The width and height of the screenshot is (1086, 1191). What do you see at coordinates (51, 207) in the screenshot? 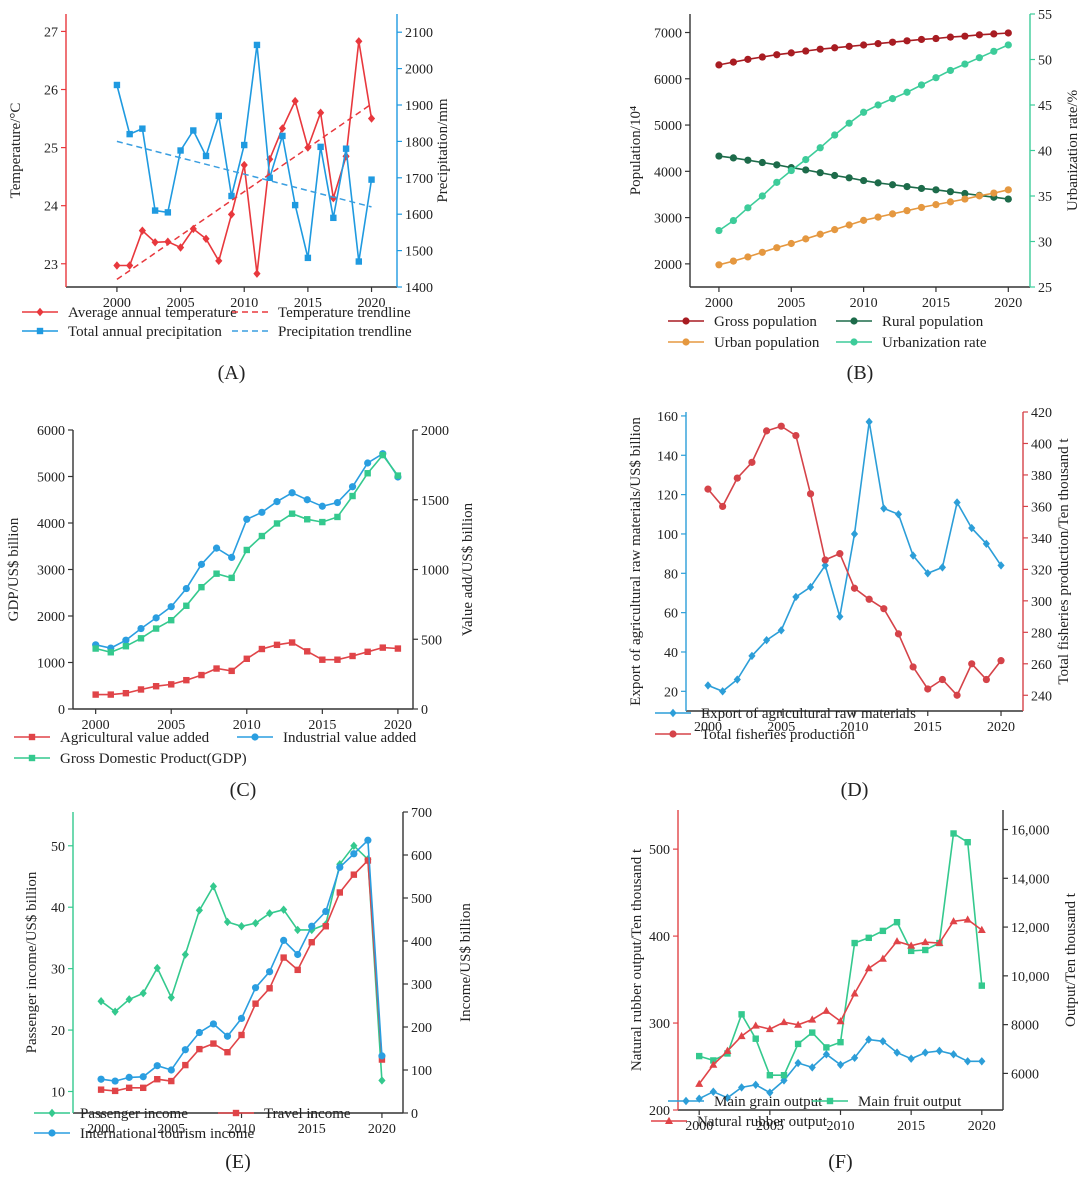
I see `panel-a-left-tick-label: 24` at bounding box center [51, 207].